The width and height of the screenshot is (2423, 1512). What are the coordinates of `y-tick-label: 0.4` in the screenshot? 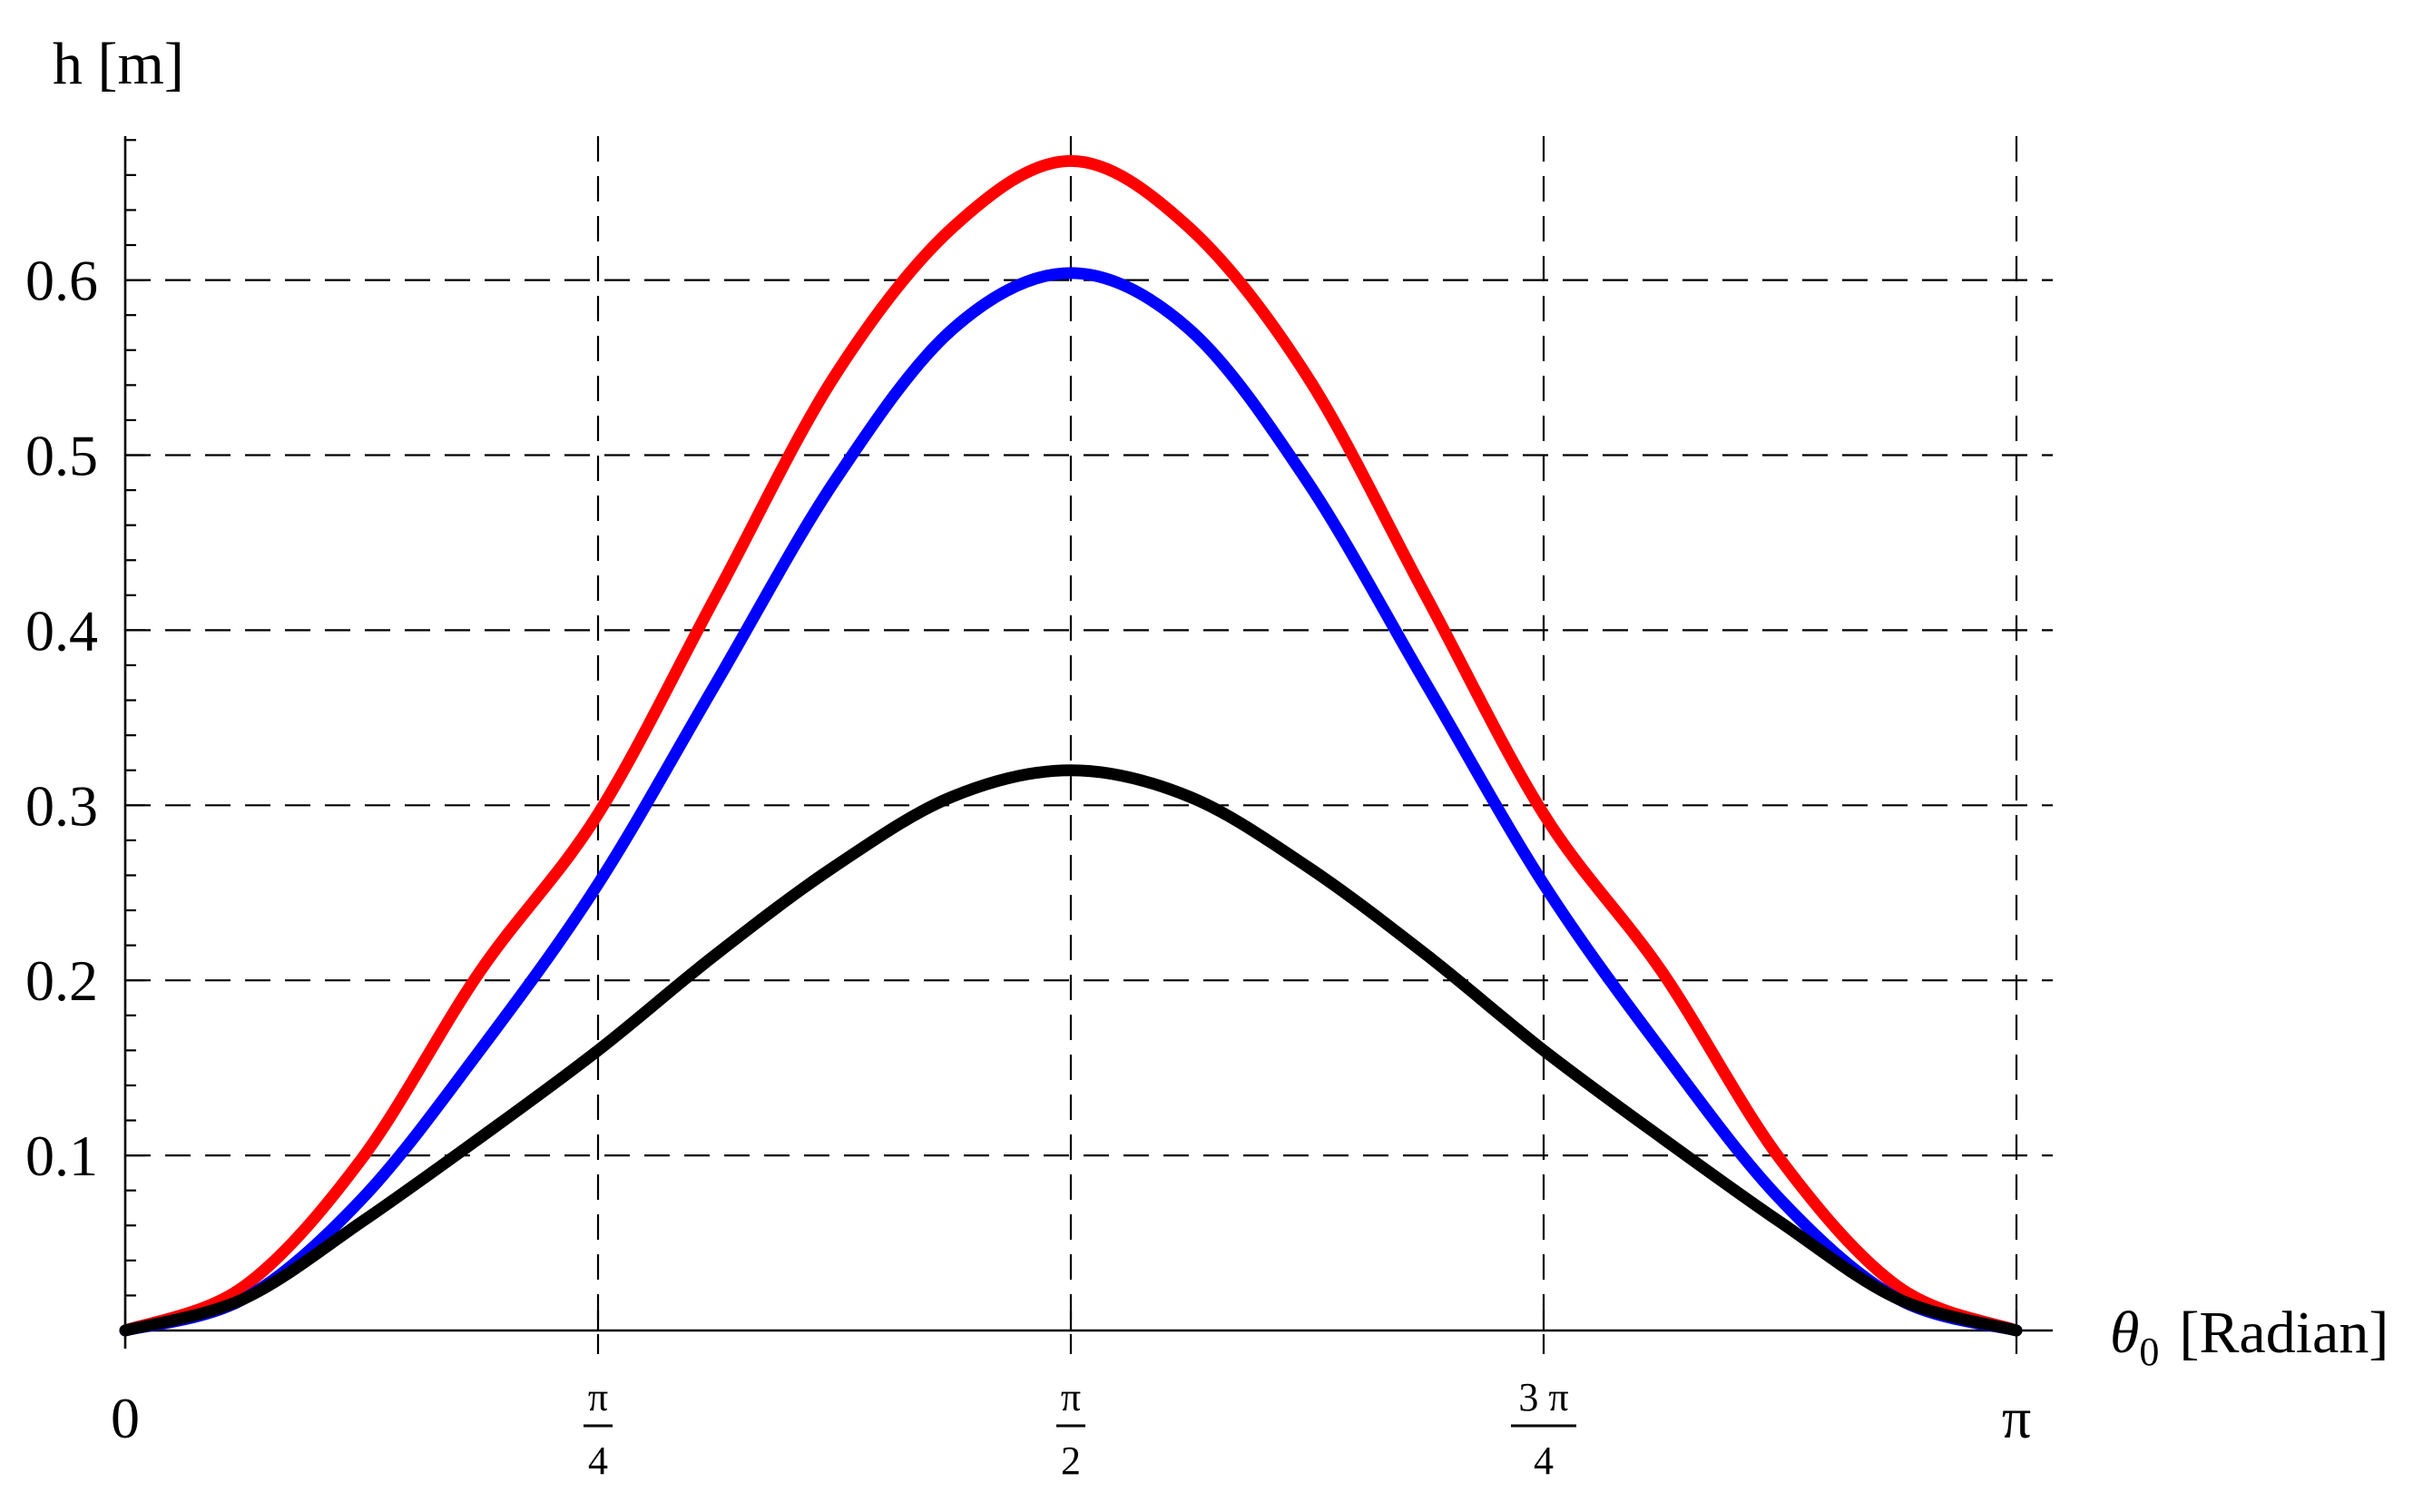 It's located at (61, 630).